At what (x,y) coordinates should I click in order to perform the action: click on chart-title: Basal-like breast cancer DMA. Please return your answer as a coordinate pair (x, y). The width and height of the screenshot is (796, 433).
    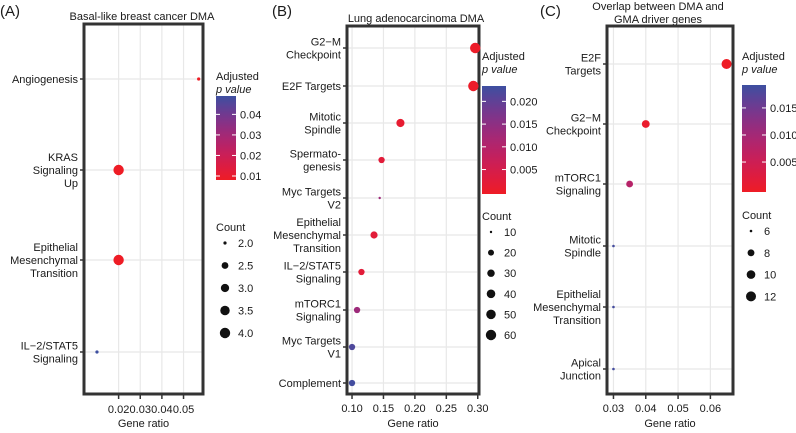
    Looking at the image, I should click on (143, 17).